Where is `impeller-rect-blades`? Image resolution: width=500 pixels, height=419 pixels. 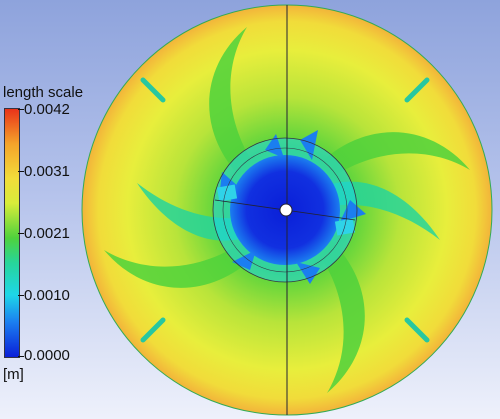 impeller-rect-blades is located at coordinates (286, 210).